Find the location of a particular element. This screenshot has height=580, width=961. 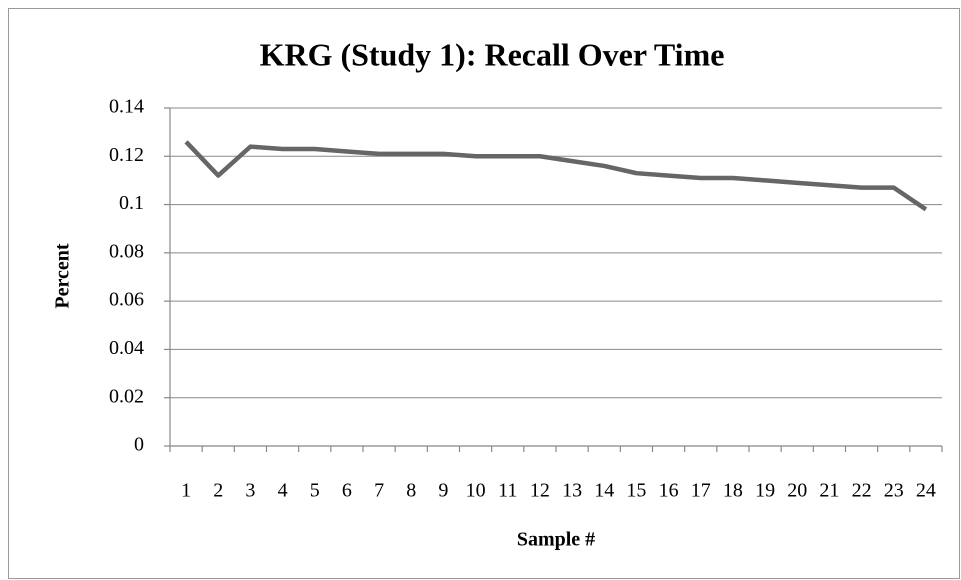

y-tick-label: 0.14 is located at coordinates (126, 107).